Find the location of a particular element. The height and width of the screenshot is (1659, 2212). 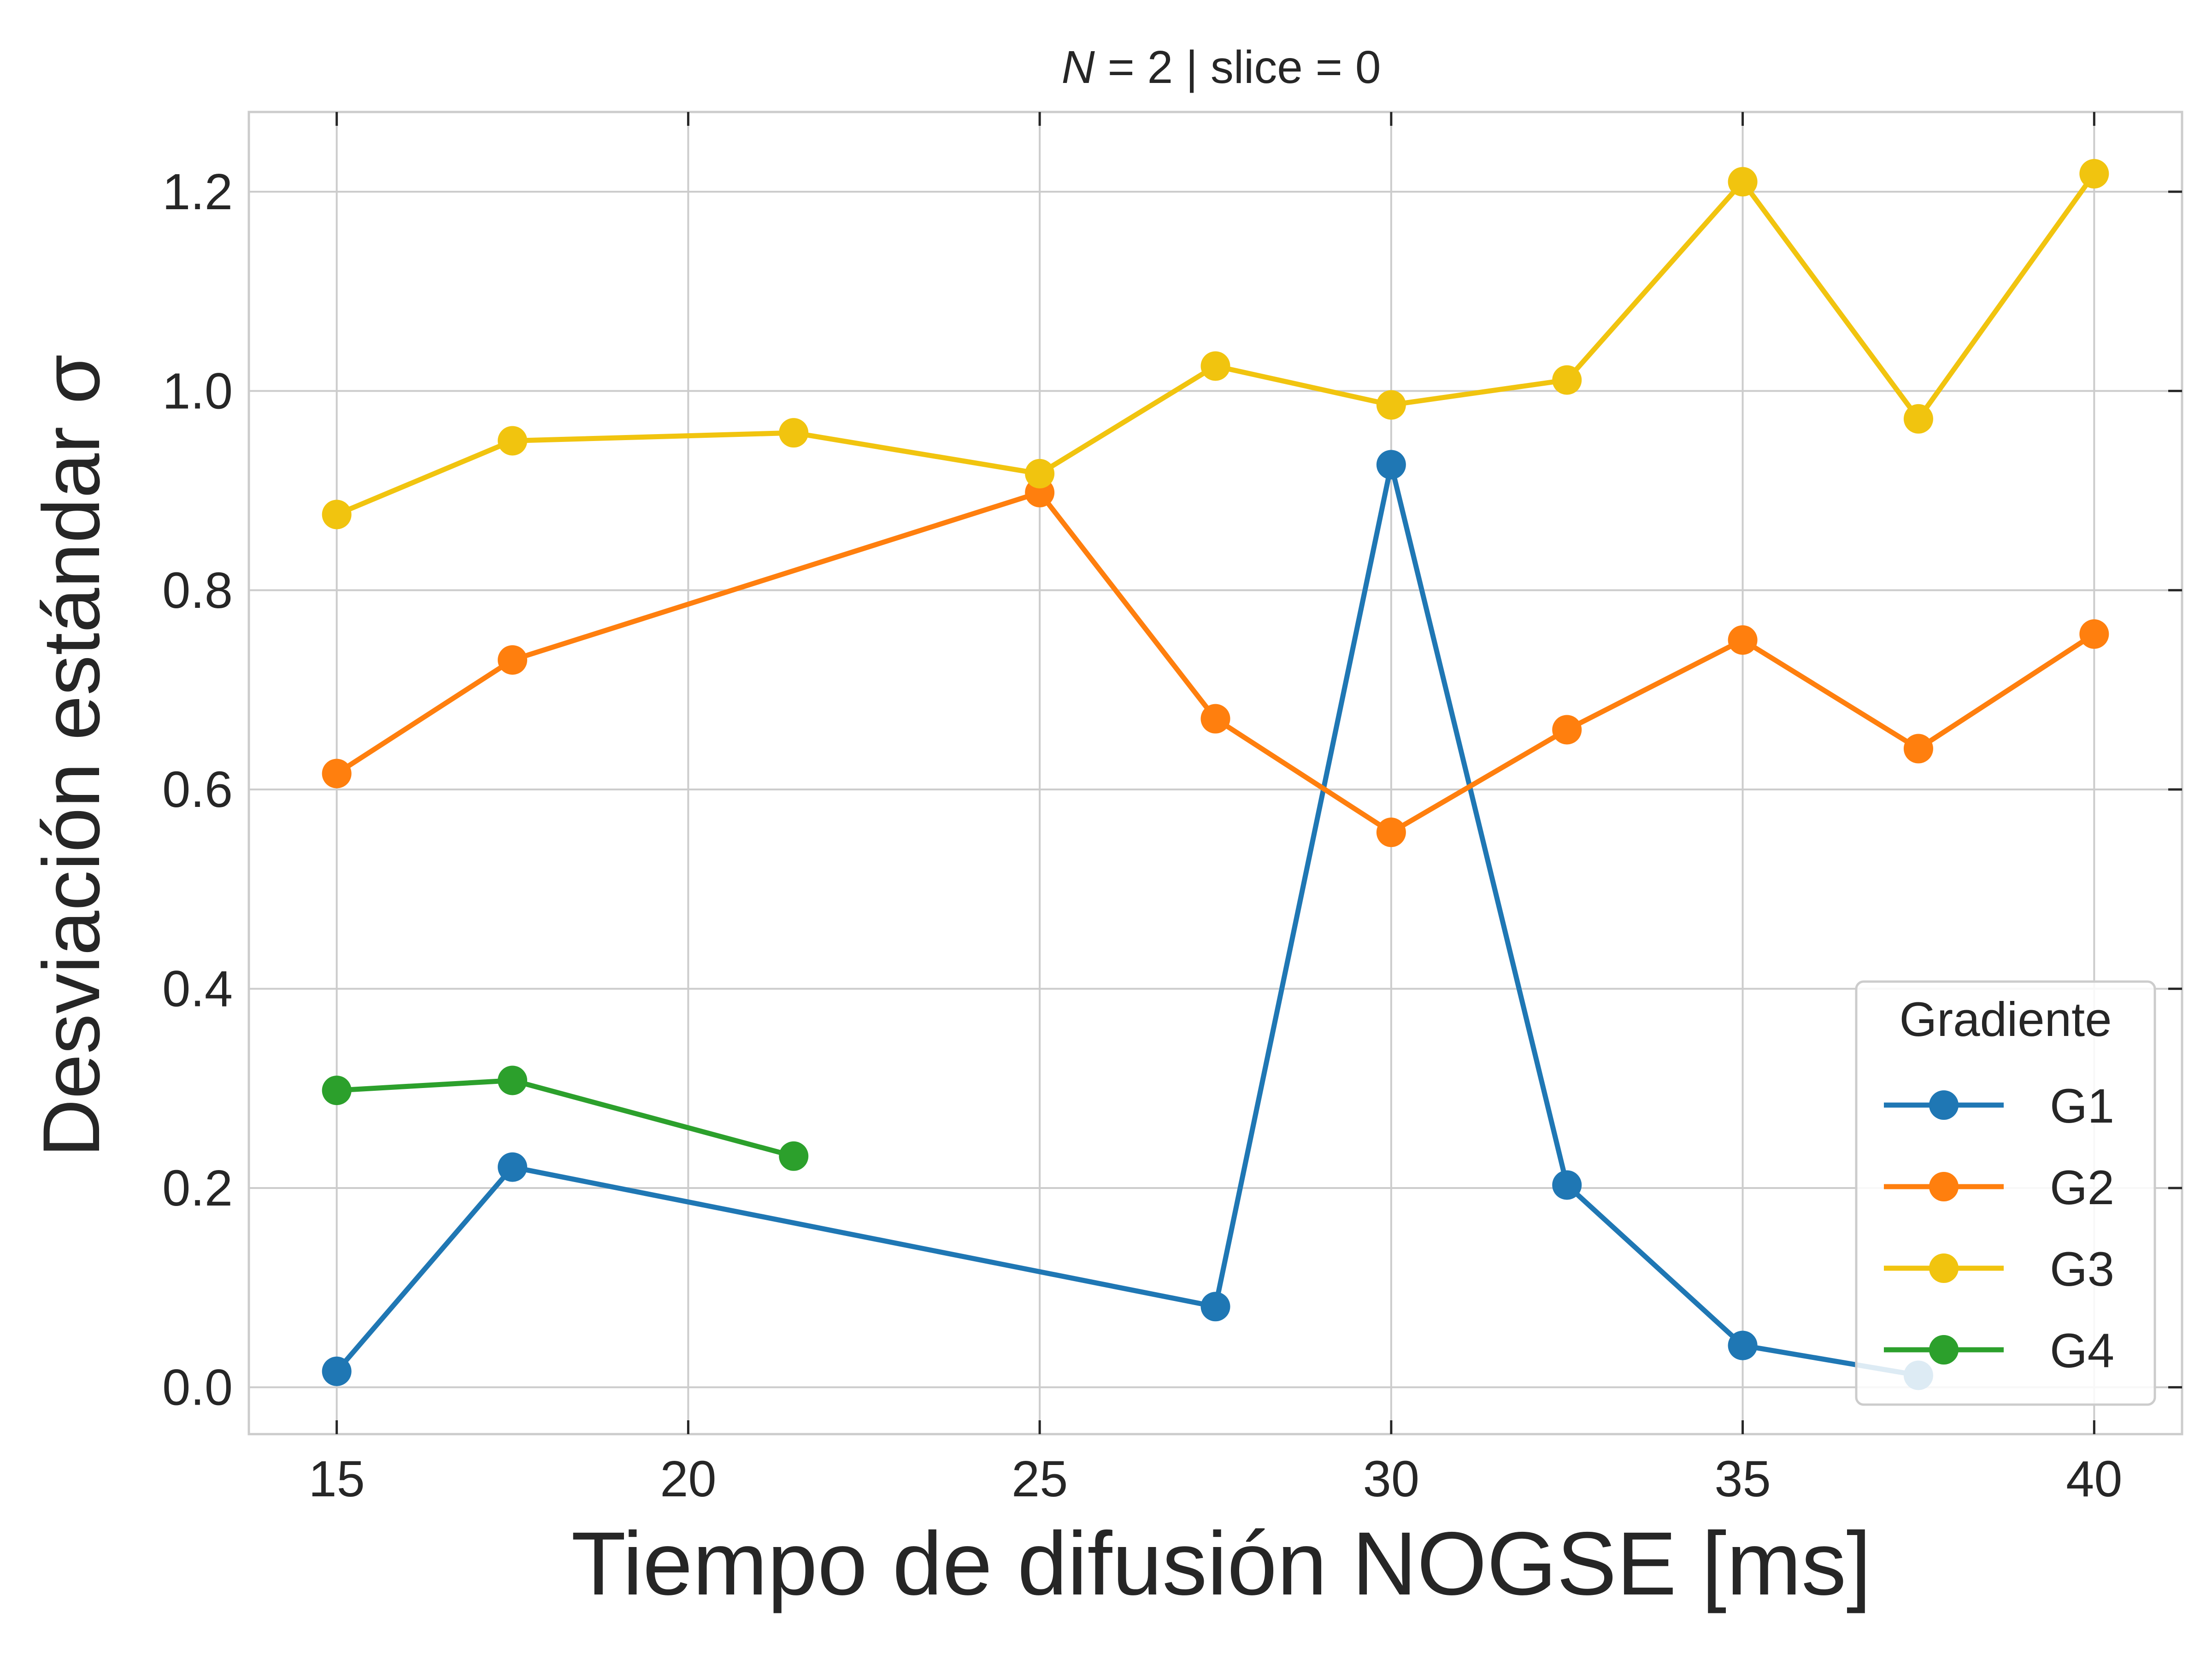

x-tick-label: 25 is located at coordinates (1040, 1479).